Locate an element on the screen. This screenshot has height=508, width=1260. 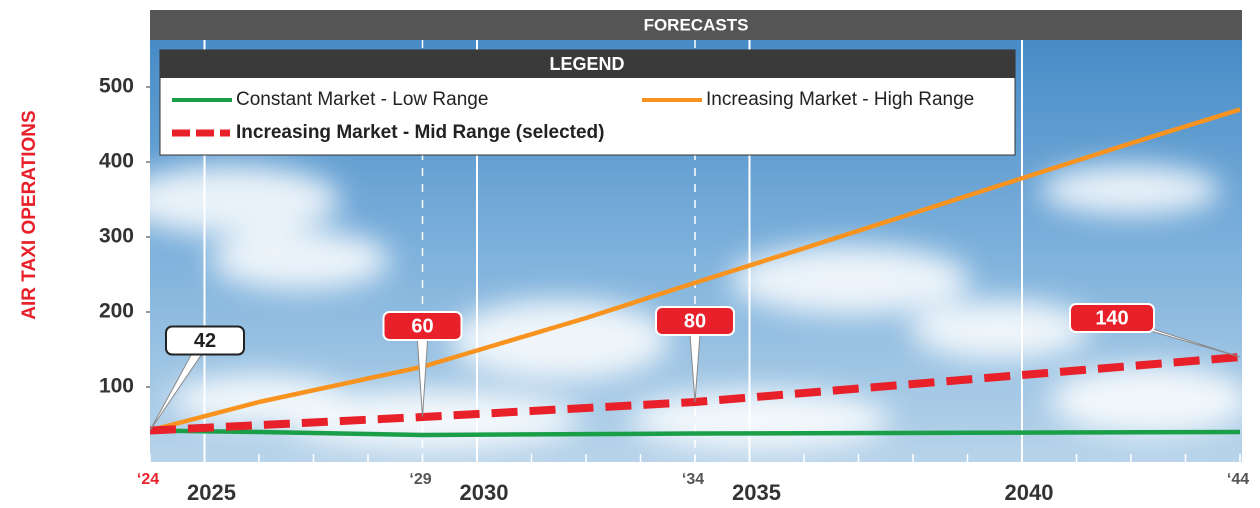
legend-title: LEGEND is located at coordinates (586, 64).